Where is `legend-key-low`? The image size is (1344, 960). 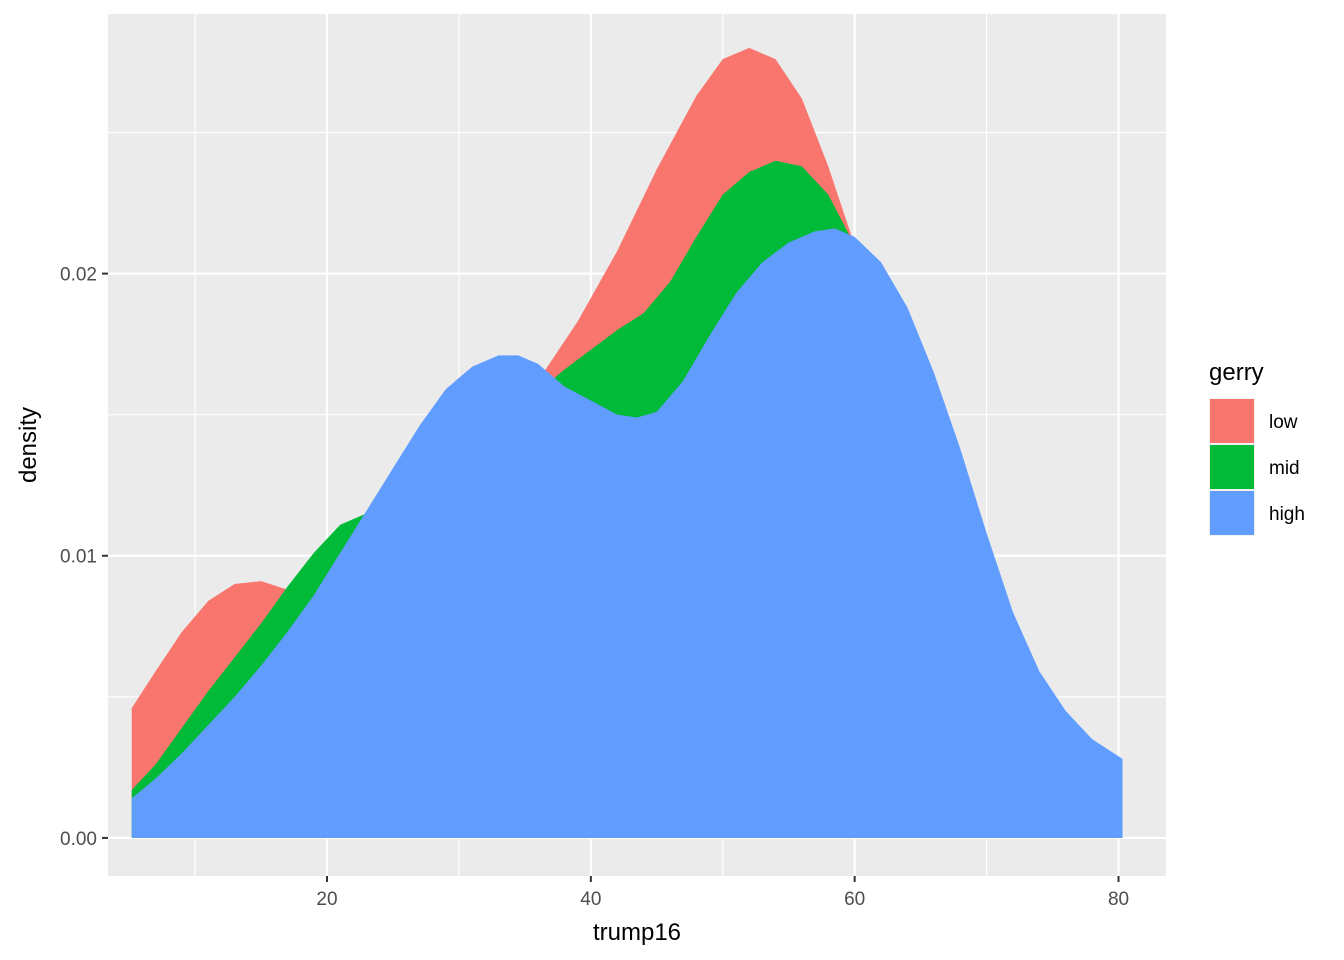
legend-key-low is located at coordinates (1232, 421).